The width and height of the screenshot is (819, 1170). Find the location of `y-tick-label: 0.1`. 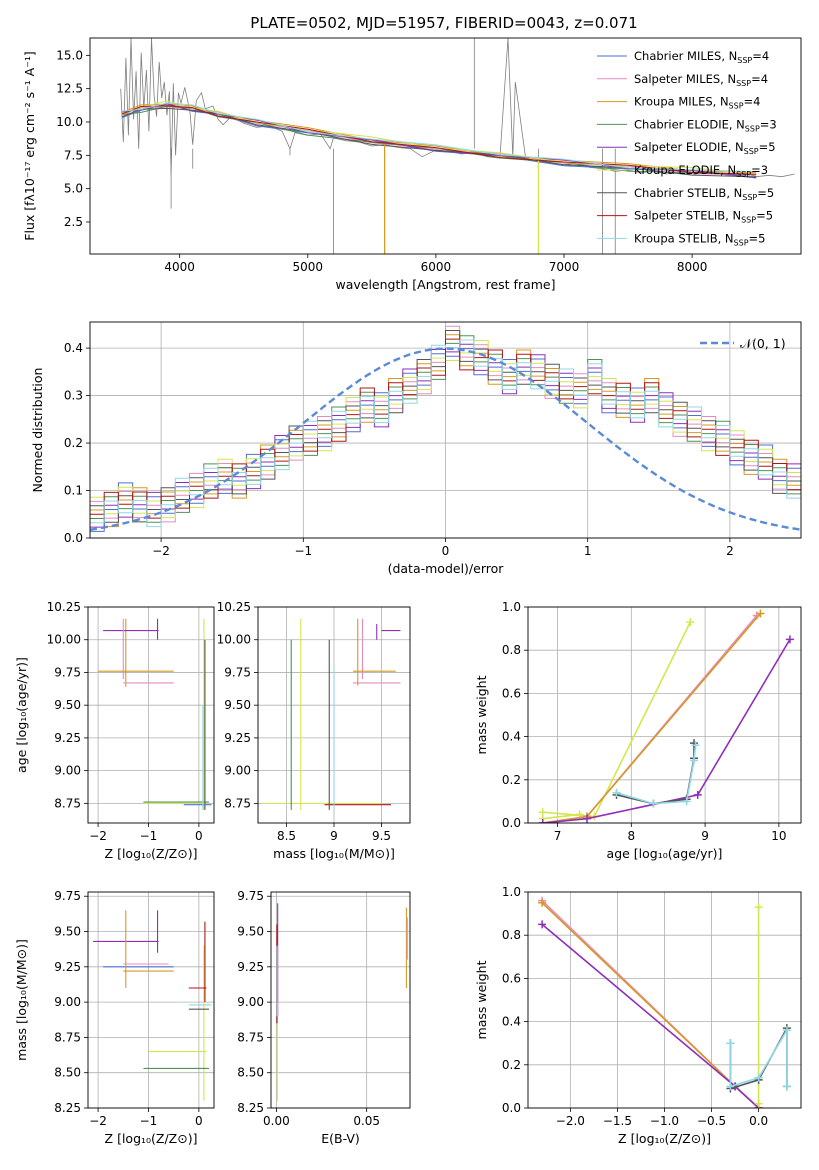

y-tick-label: 0.1 is located at coordinates (73, 491).